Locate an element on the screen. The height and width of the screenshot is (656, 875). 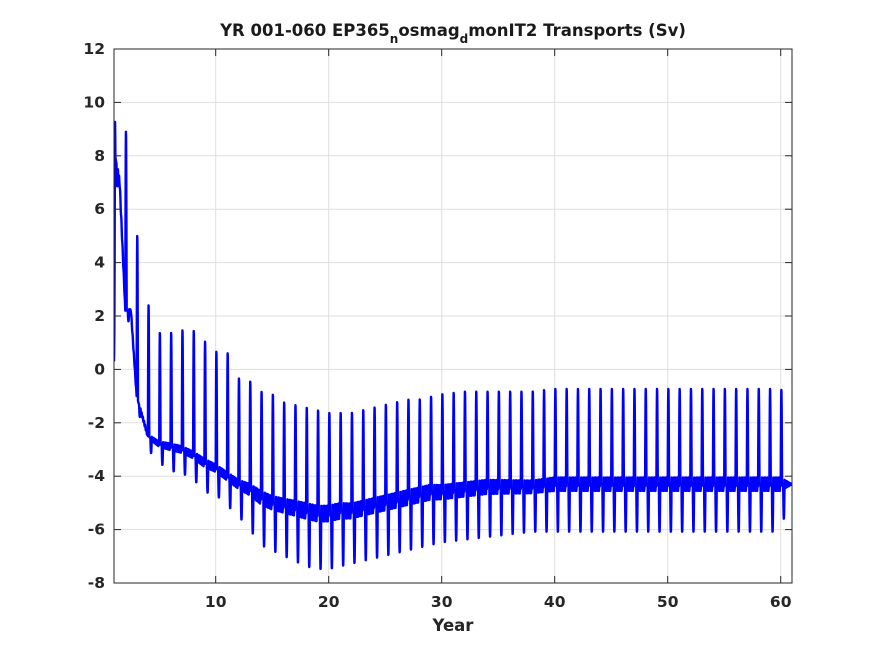
x-tick-label: 40 is located at coordinates (555, 602).